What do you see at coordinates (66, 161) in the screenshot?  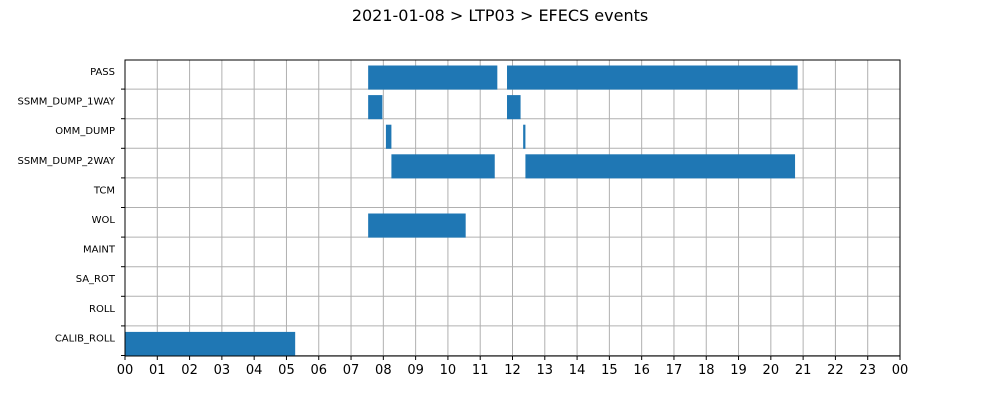 I see `y-tick-label: SSMM_DUMP_2WAY` at bounding box center [66, 161].